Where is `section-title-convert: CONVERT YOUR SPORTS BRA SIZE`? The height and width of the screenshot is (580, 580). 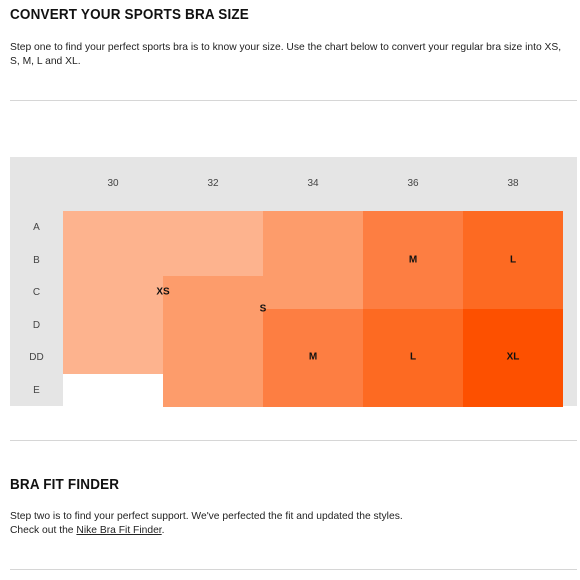 section-title-convert: CONVERT YOUR SPORTS BRA SIZE is located at coordinates (129, 15).